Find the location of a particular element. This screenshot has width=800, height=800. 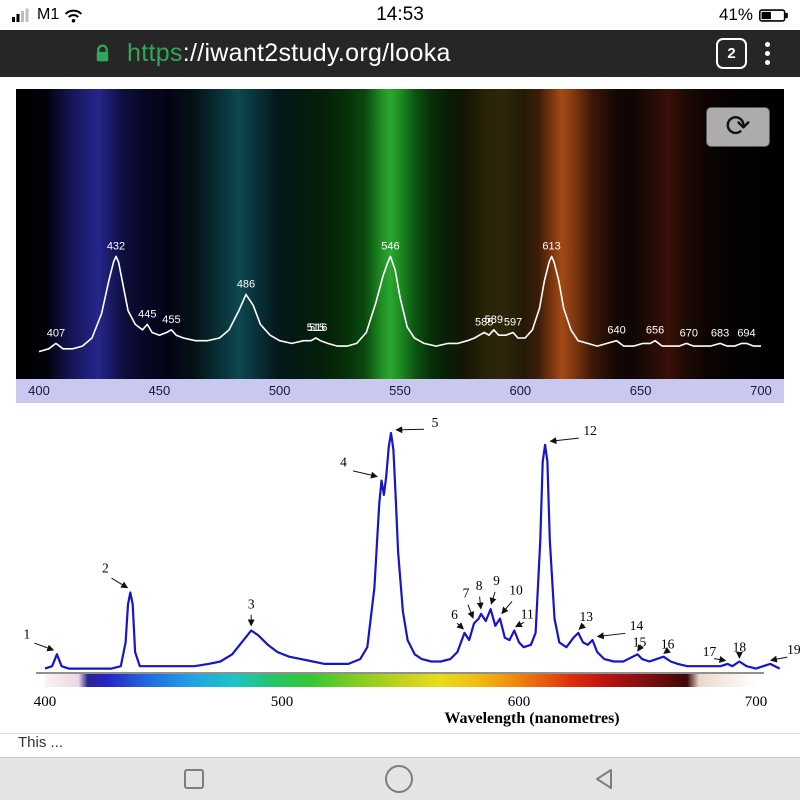

peak-number-label: 7 is located at coordinates (466, 592).